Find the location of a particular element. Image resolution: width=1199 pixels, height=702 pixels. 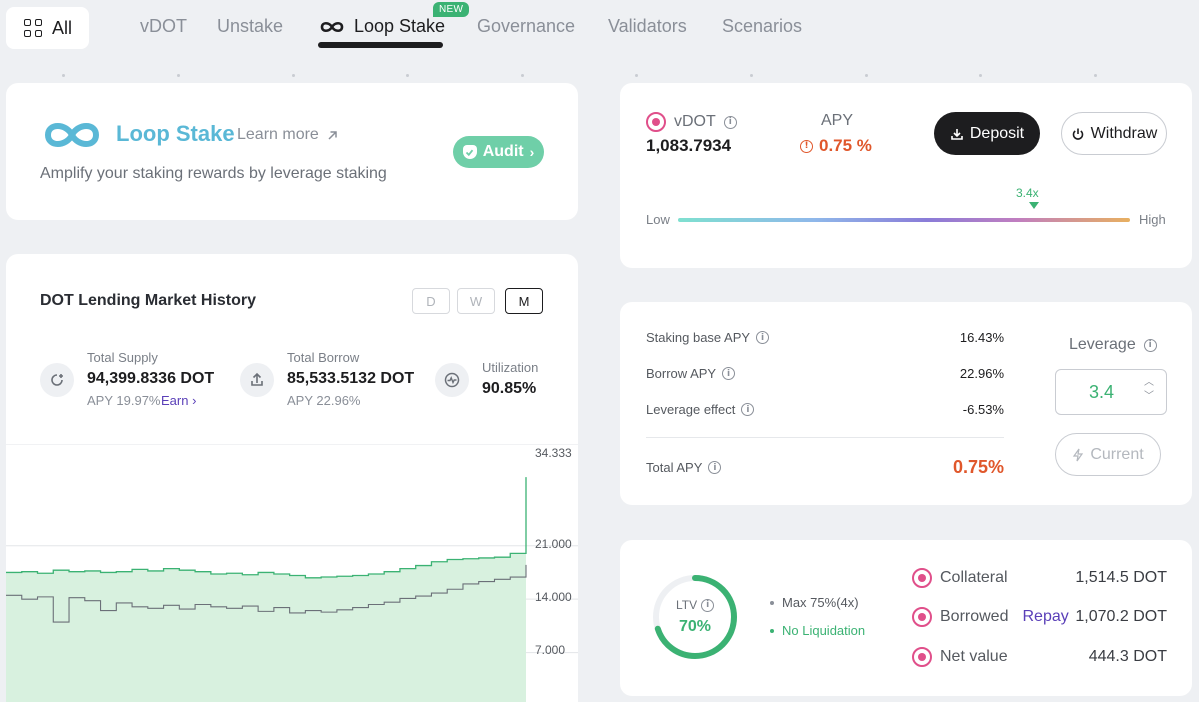

tab-validators: Validators is located at coordinates (647, 26).